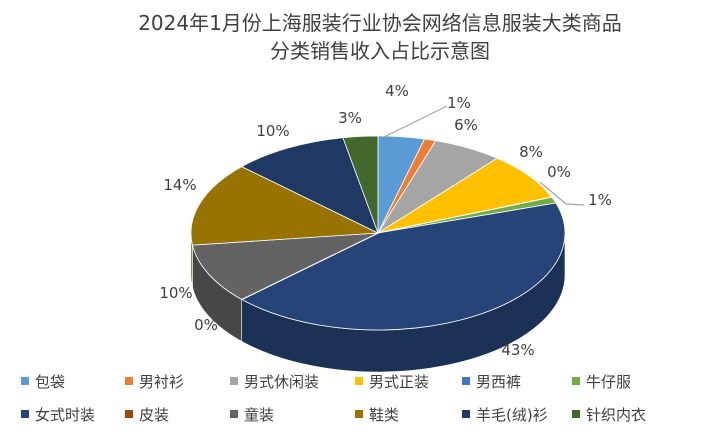  What do you see at coordinates (517, 350) in the screenshot?
I see `data-label-6: 43%` at bounding box center [517, 350].